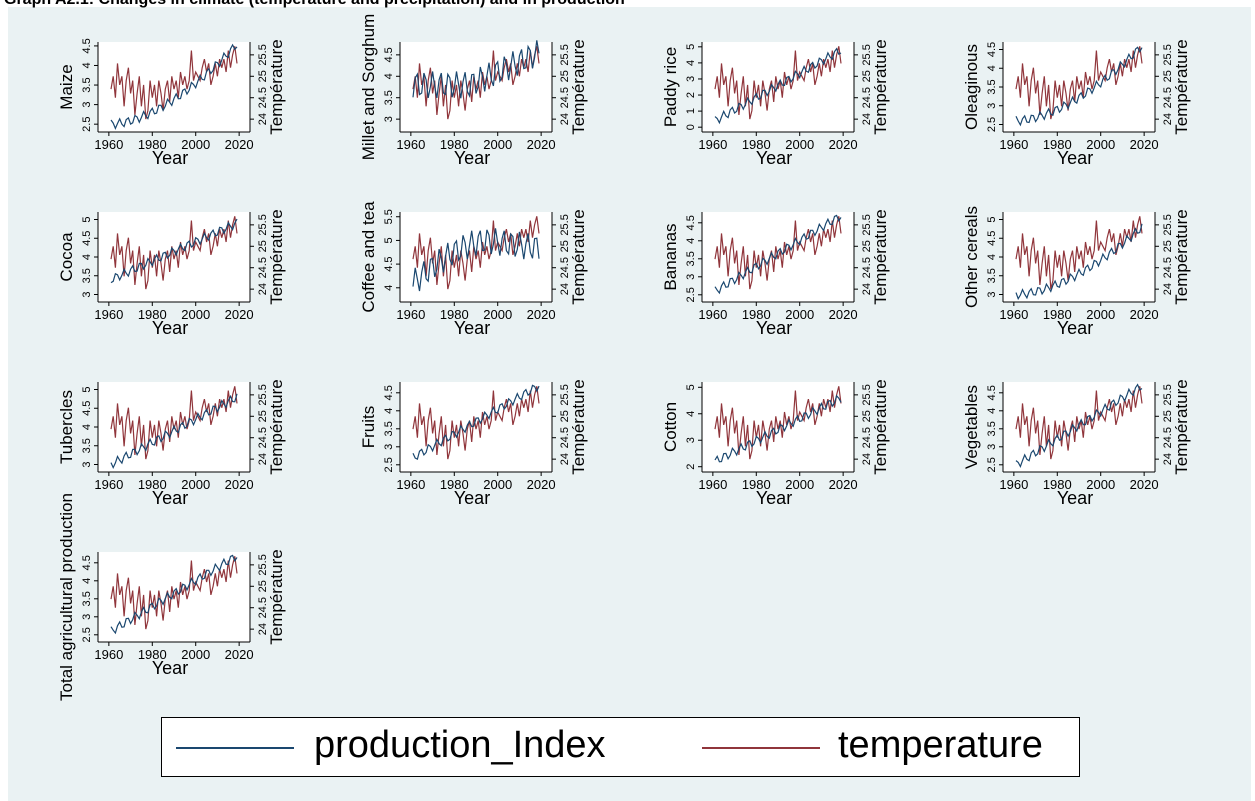 The image size is (1255, 801). I want to click on y-axis-title: Total agricultural production, so click(66, 597).